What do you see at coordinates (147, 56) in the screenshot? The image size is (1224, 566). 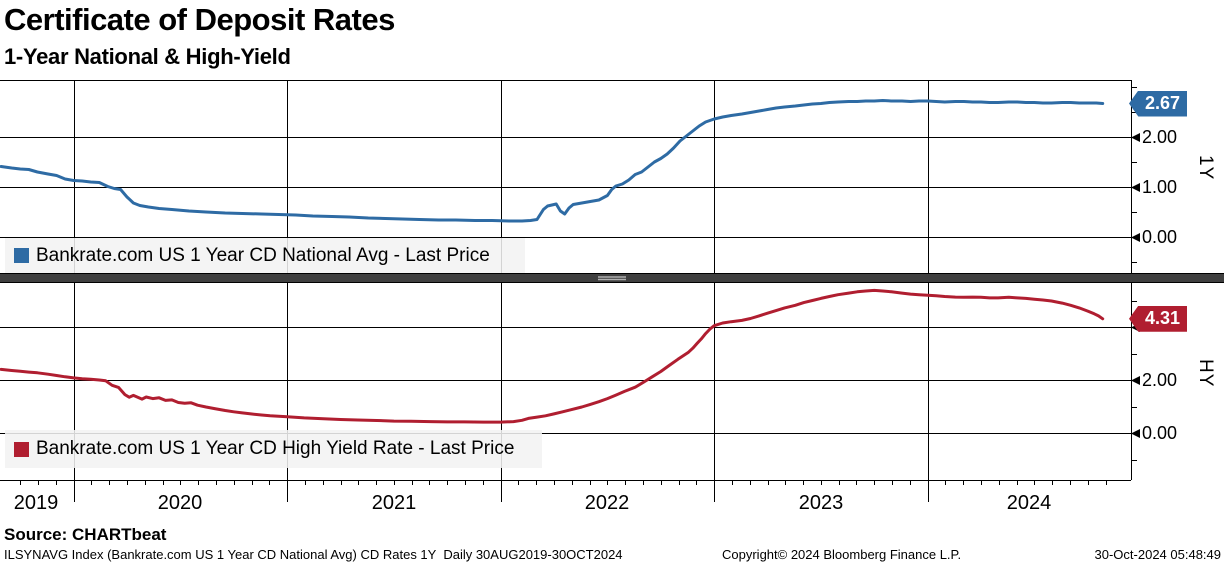 I see `page-subtitle: 1-Year National & High-Yield` at bounding box center [147, 56].